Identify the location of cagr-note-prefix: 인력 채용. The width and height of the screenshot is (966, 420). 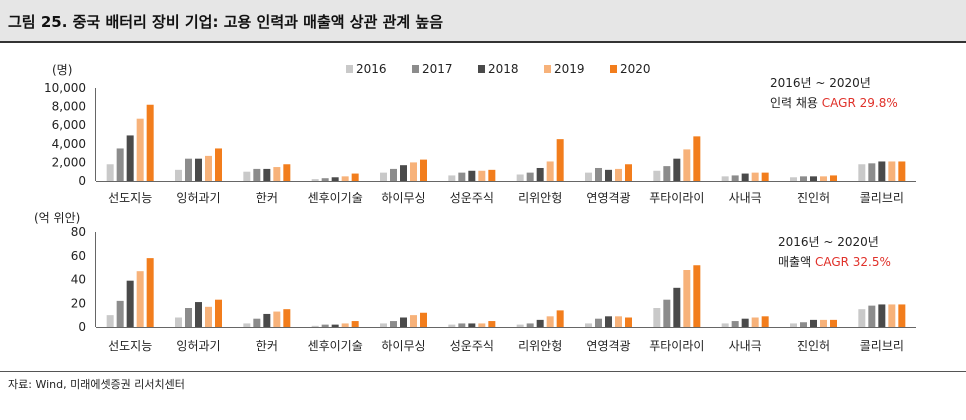
(796, 103).